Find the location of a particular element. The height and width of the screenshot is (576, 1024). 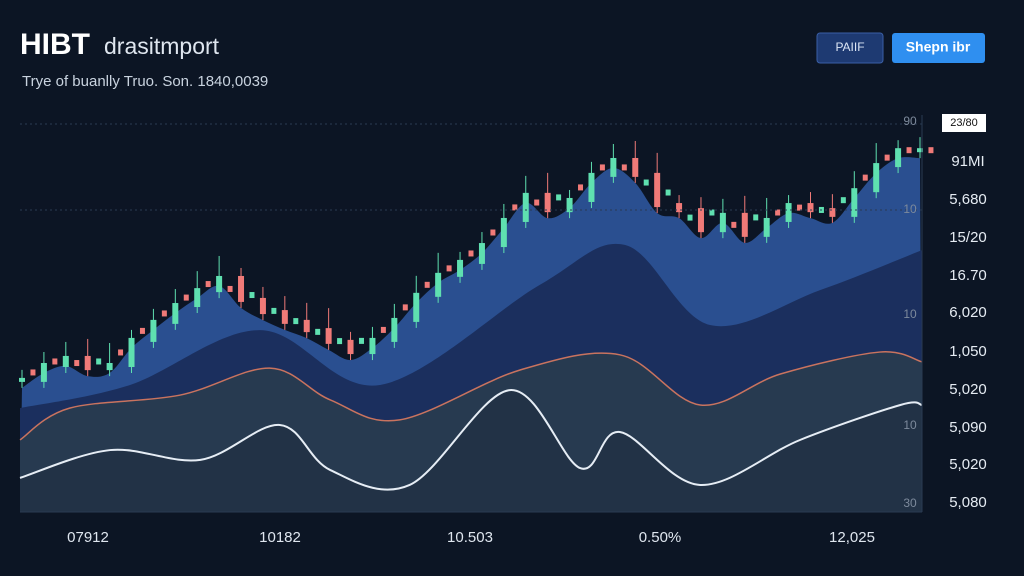

band-line is located at coordinates (471, 396).